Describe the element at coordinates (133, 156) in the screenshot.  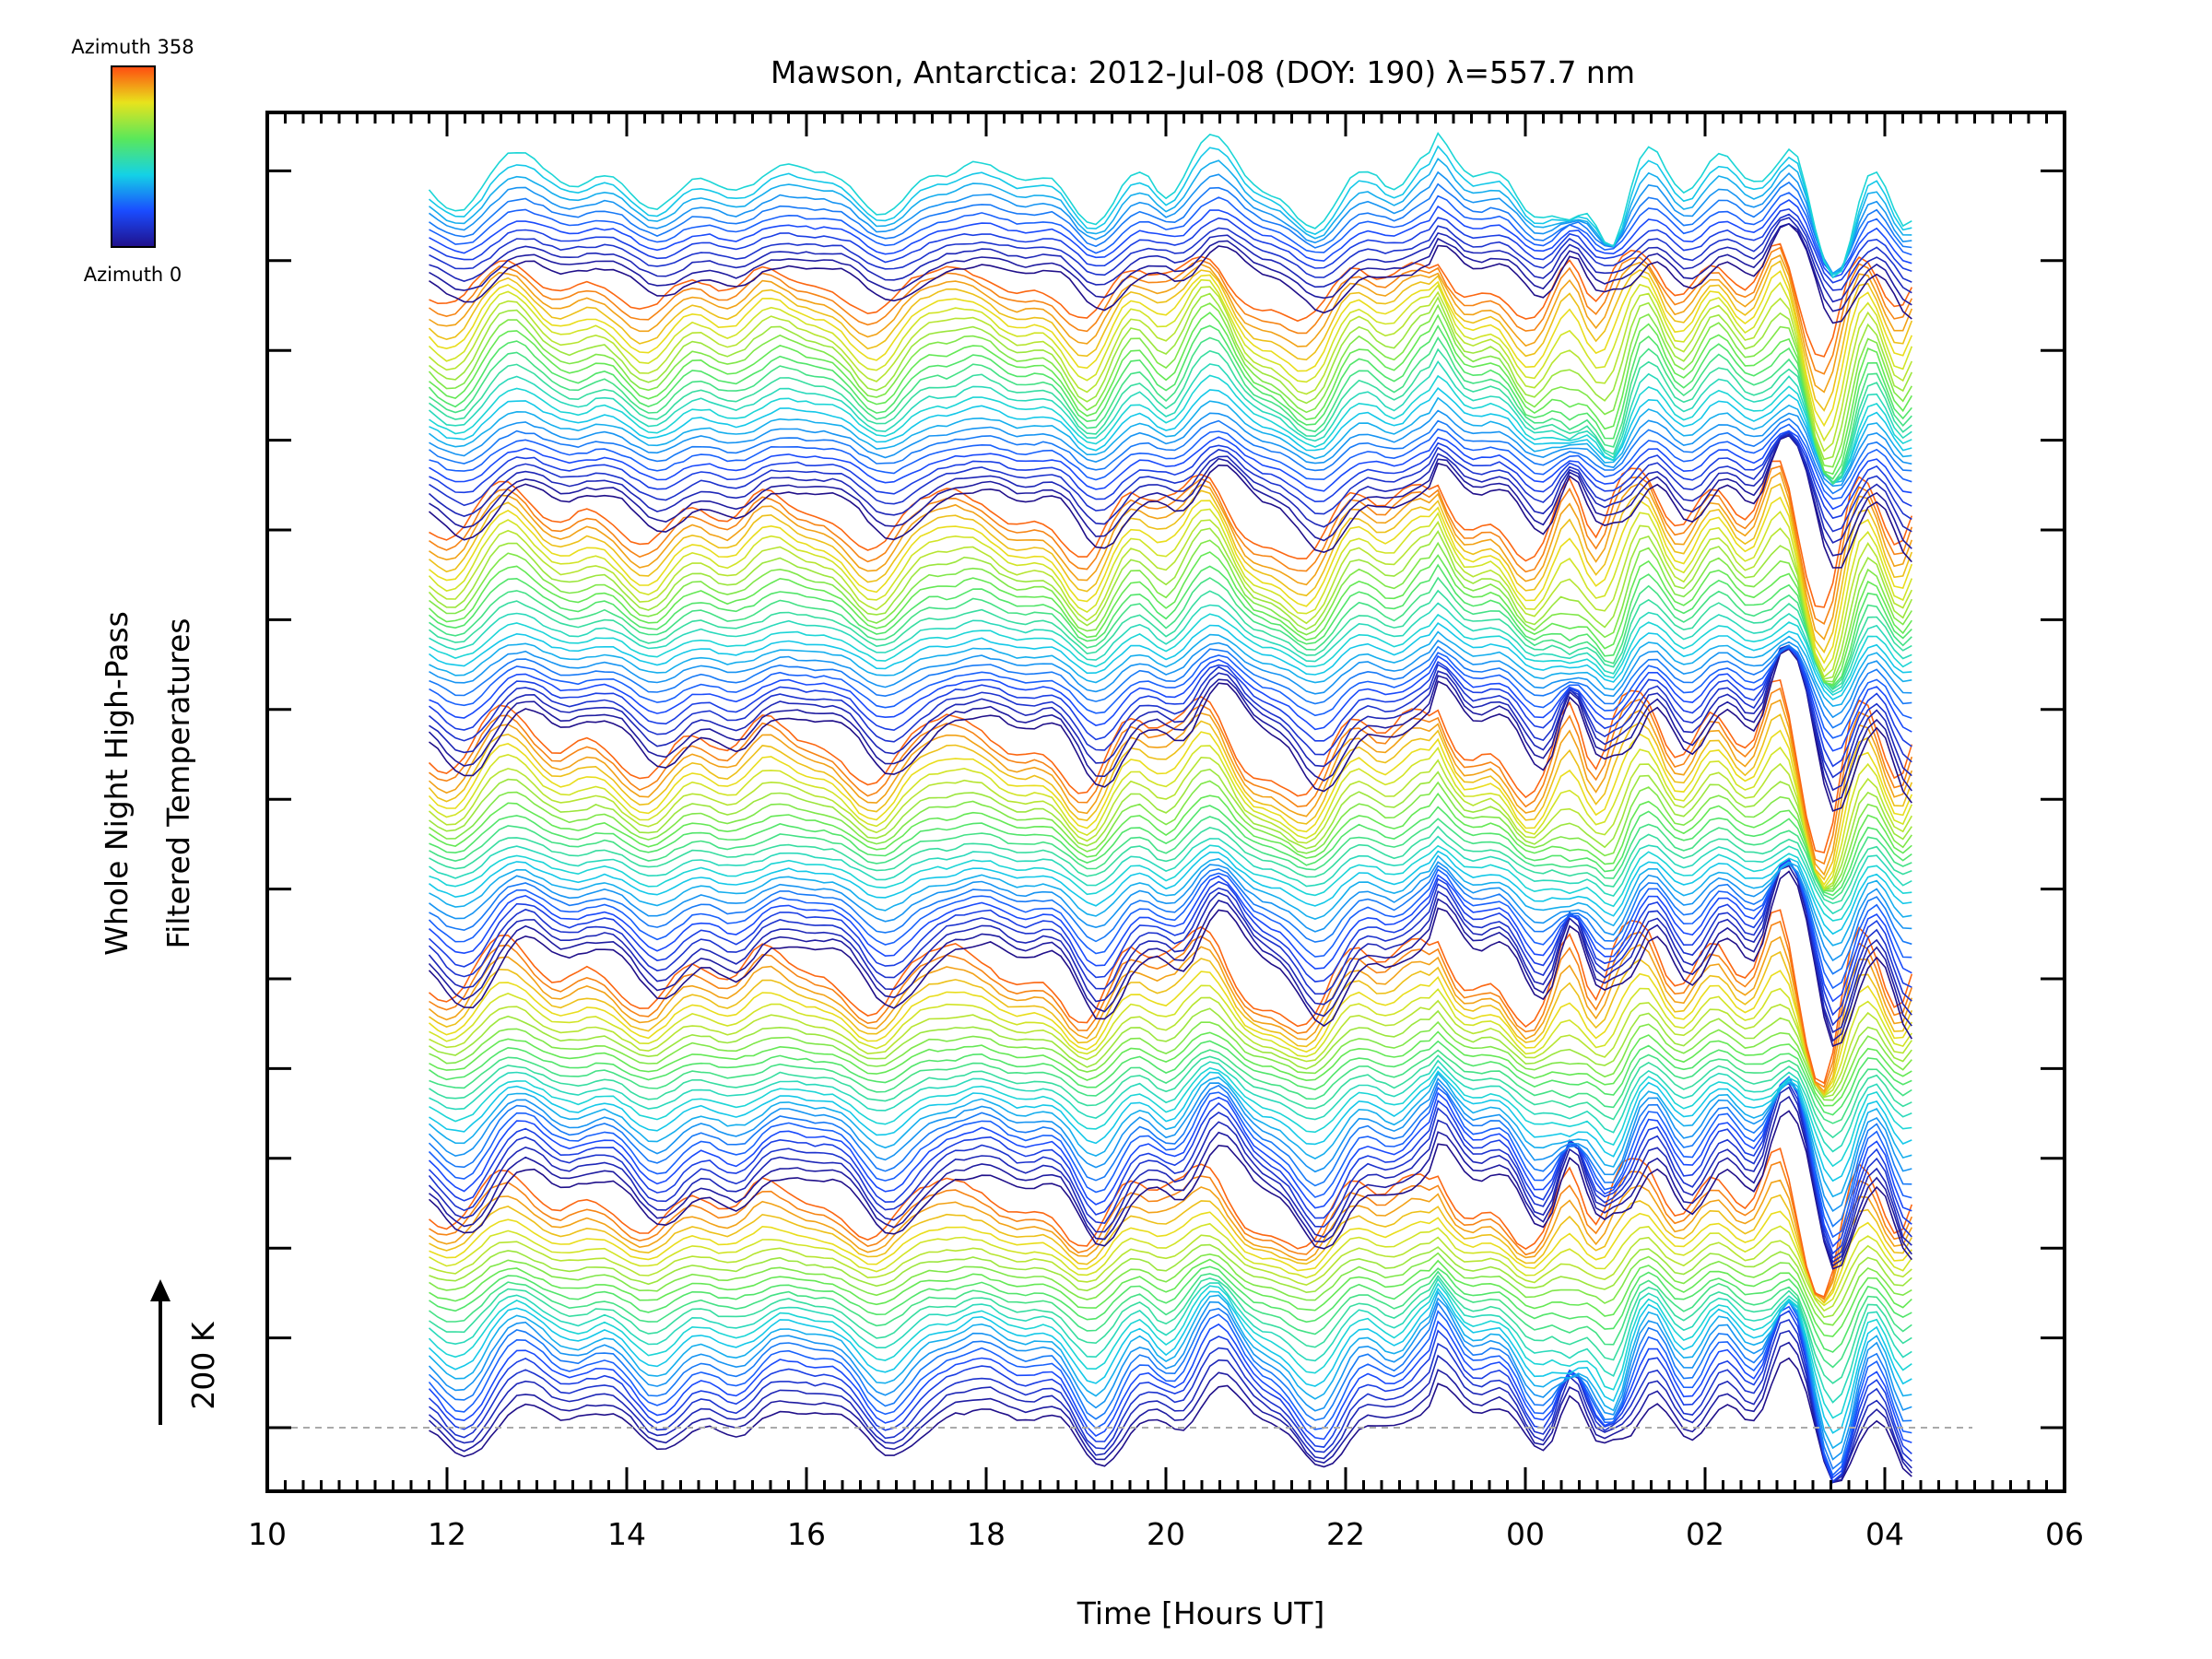
I see `colorbar` at that location.